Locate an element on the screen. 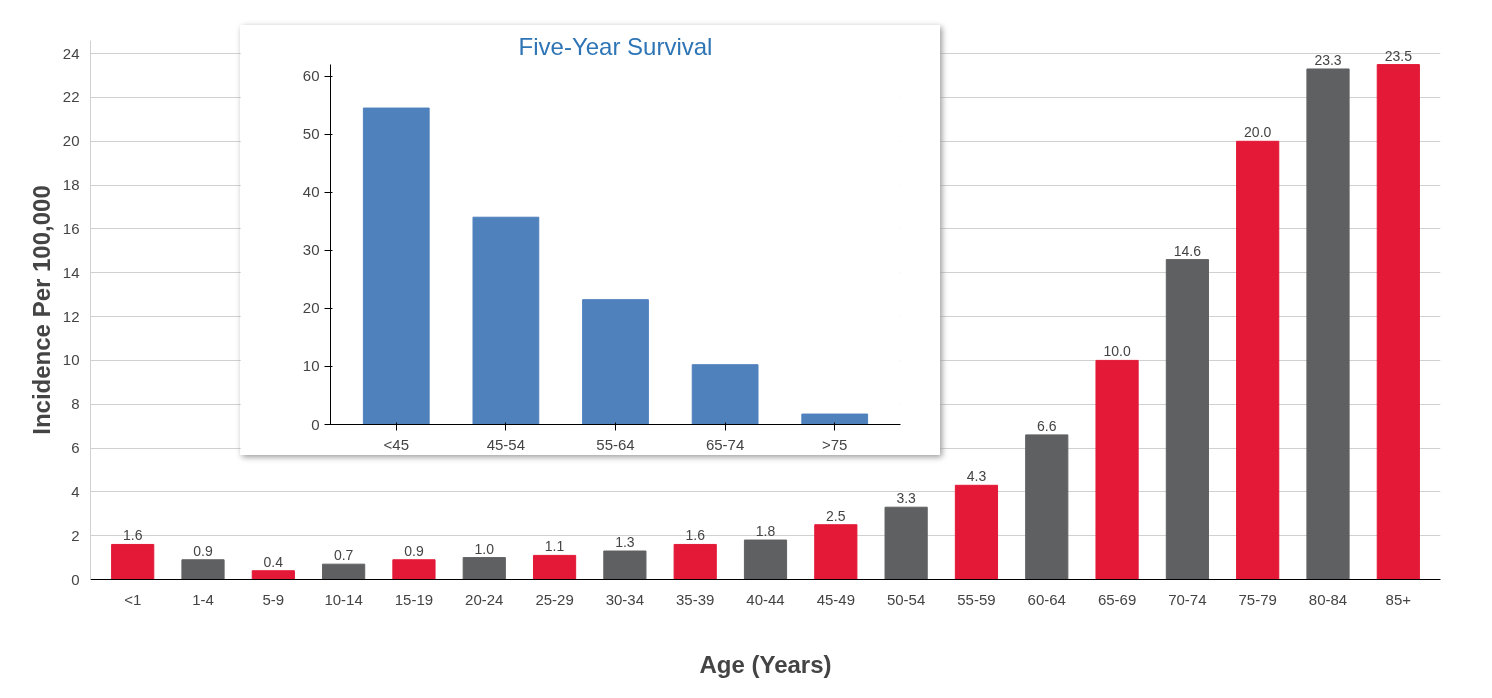 The image size is (1492, 698). x-tick-label: 65-69 is located at coordinates (1117, 599).